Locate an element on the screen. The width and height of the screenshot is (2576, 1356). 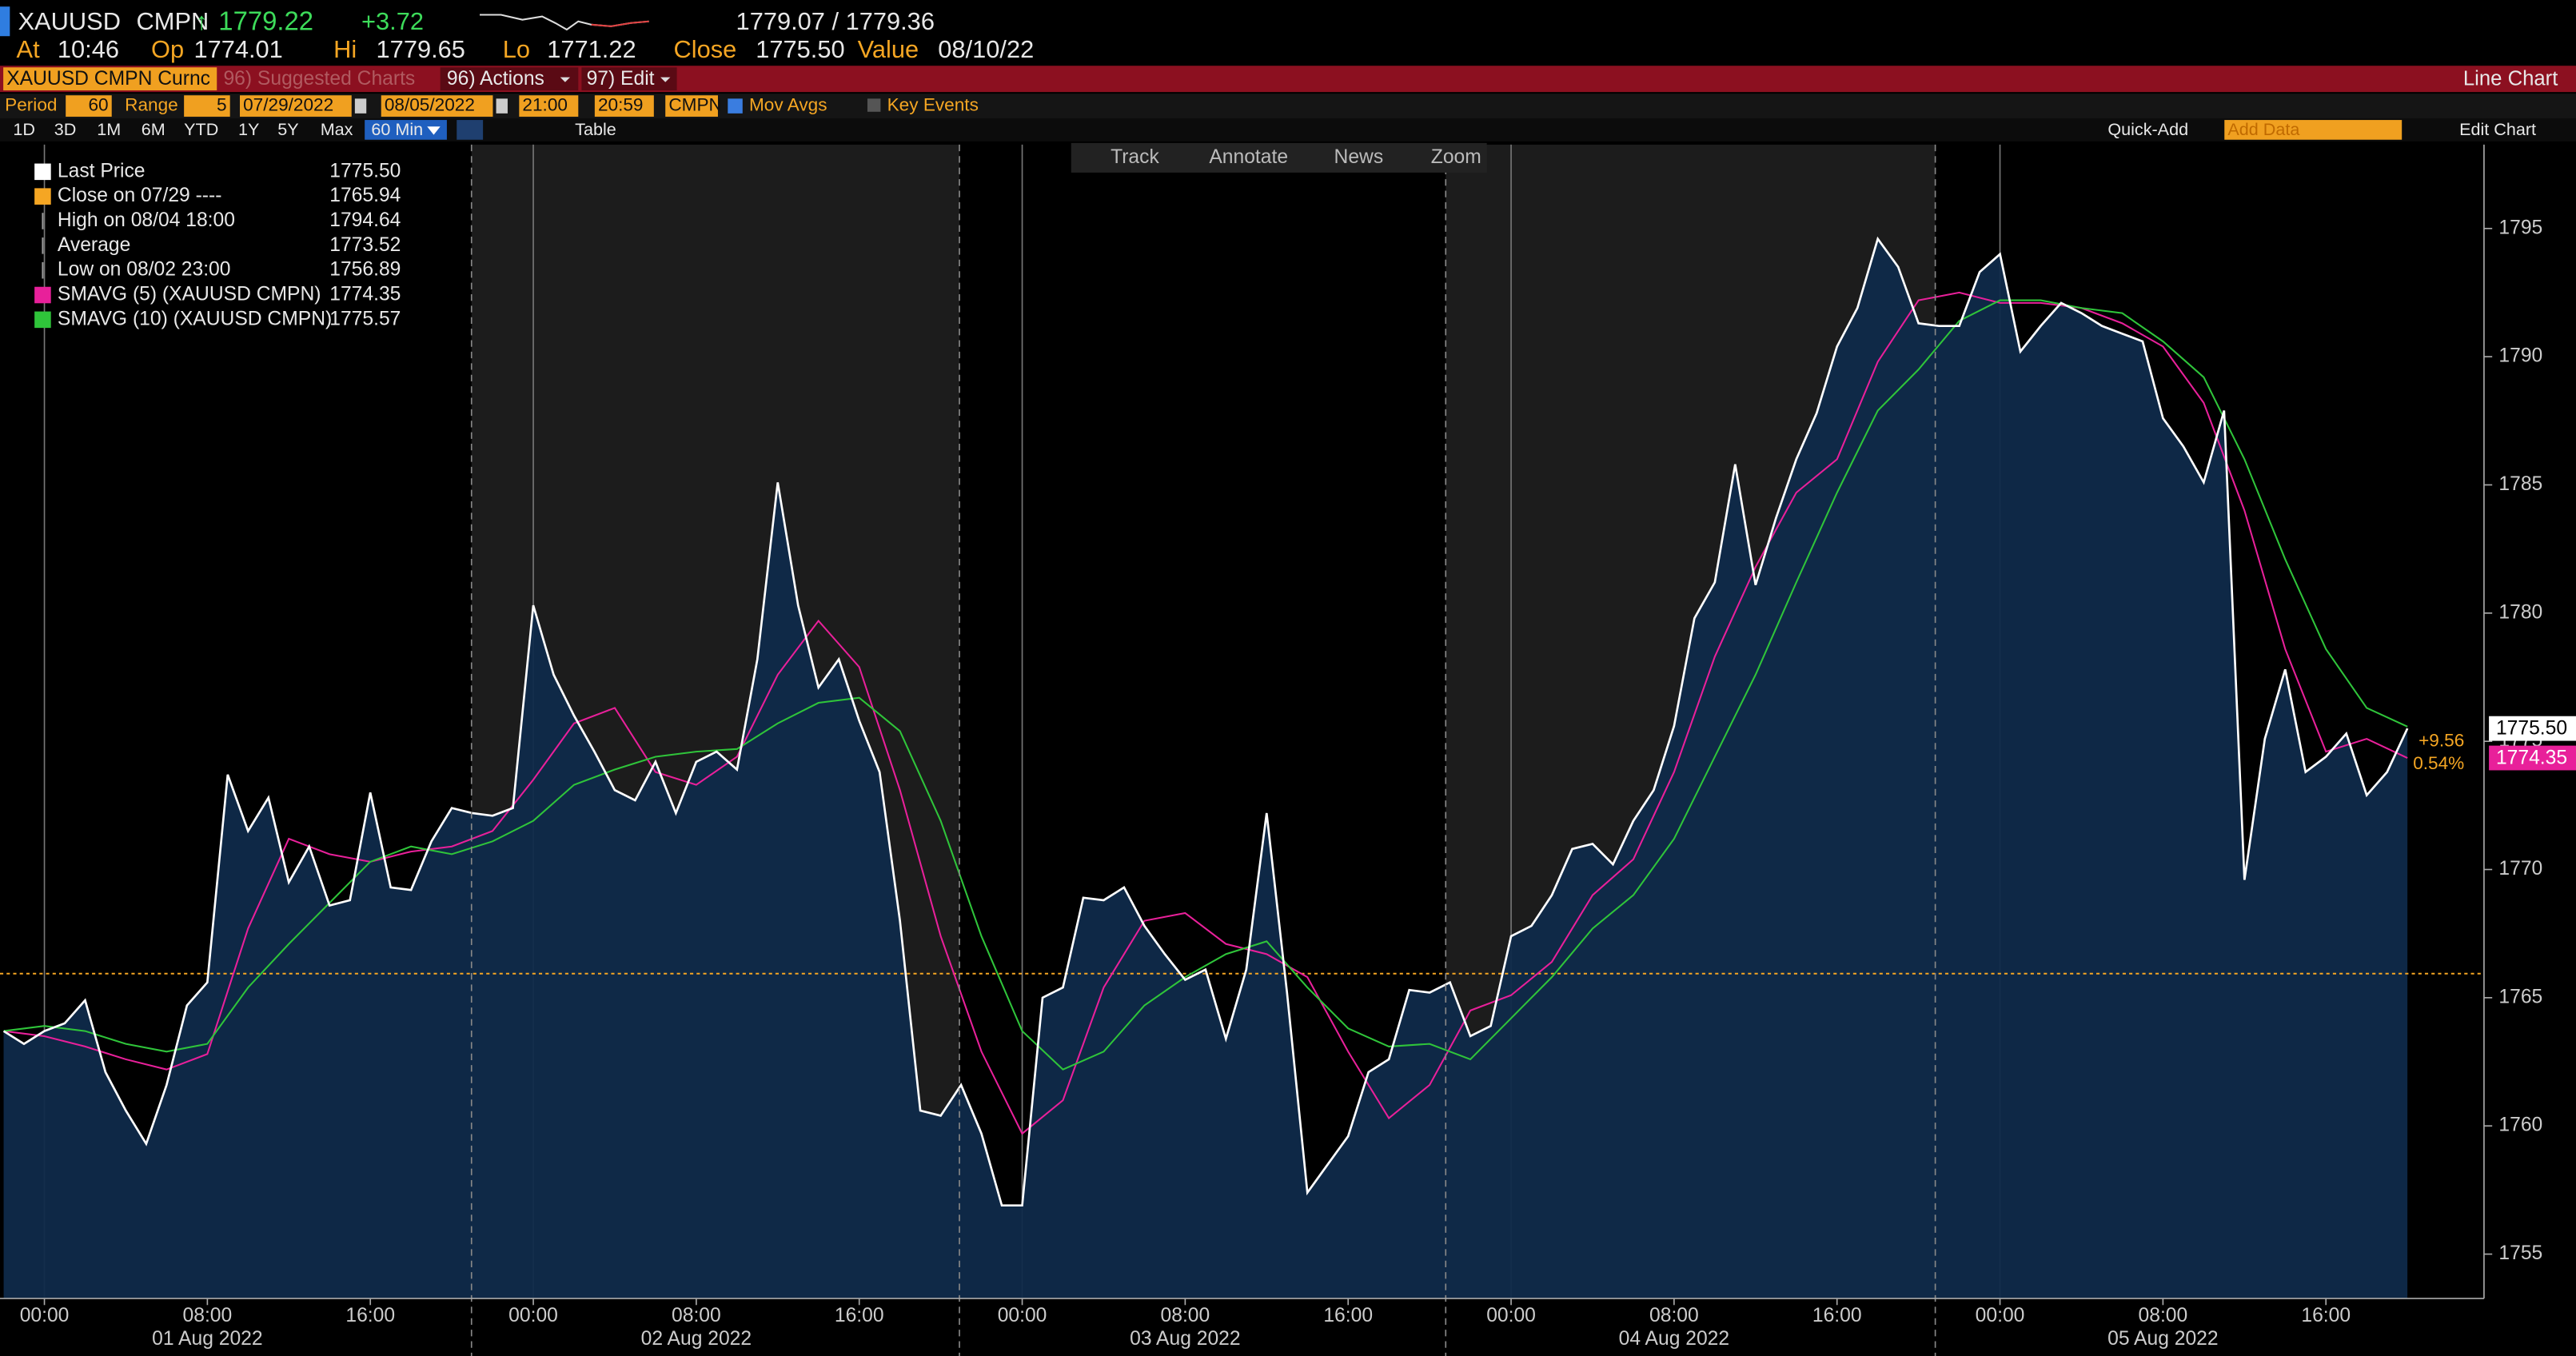
legend-value: 1765.94 is located at coordinates (365, 196).